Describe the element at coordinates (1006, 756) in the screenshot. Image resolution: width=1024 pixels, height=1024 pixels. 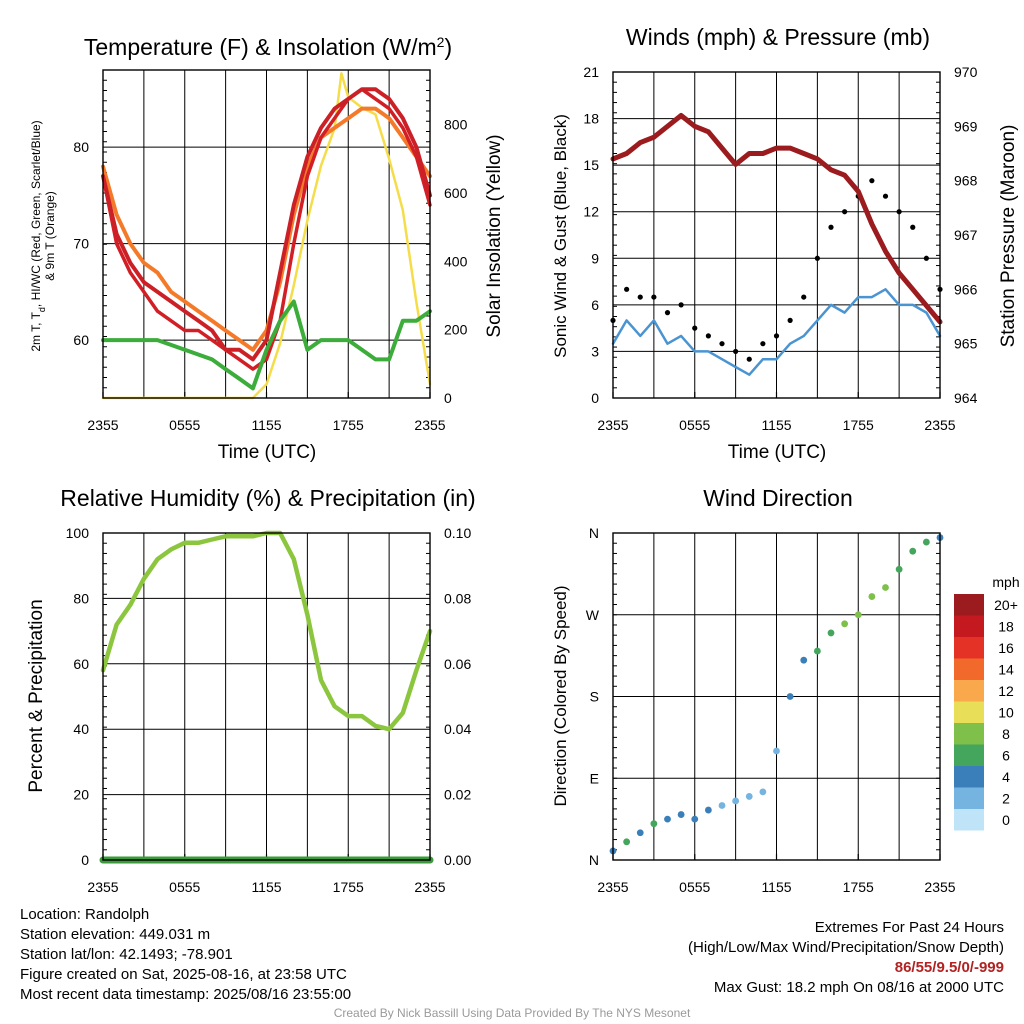
I see `speed-legend-label: 6` at that location.